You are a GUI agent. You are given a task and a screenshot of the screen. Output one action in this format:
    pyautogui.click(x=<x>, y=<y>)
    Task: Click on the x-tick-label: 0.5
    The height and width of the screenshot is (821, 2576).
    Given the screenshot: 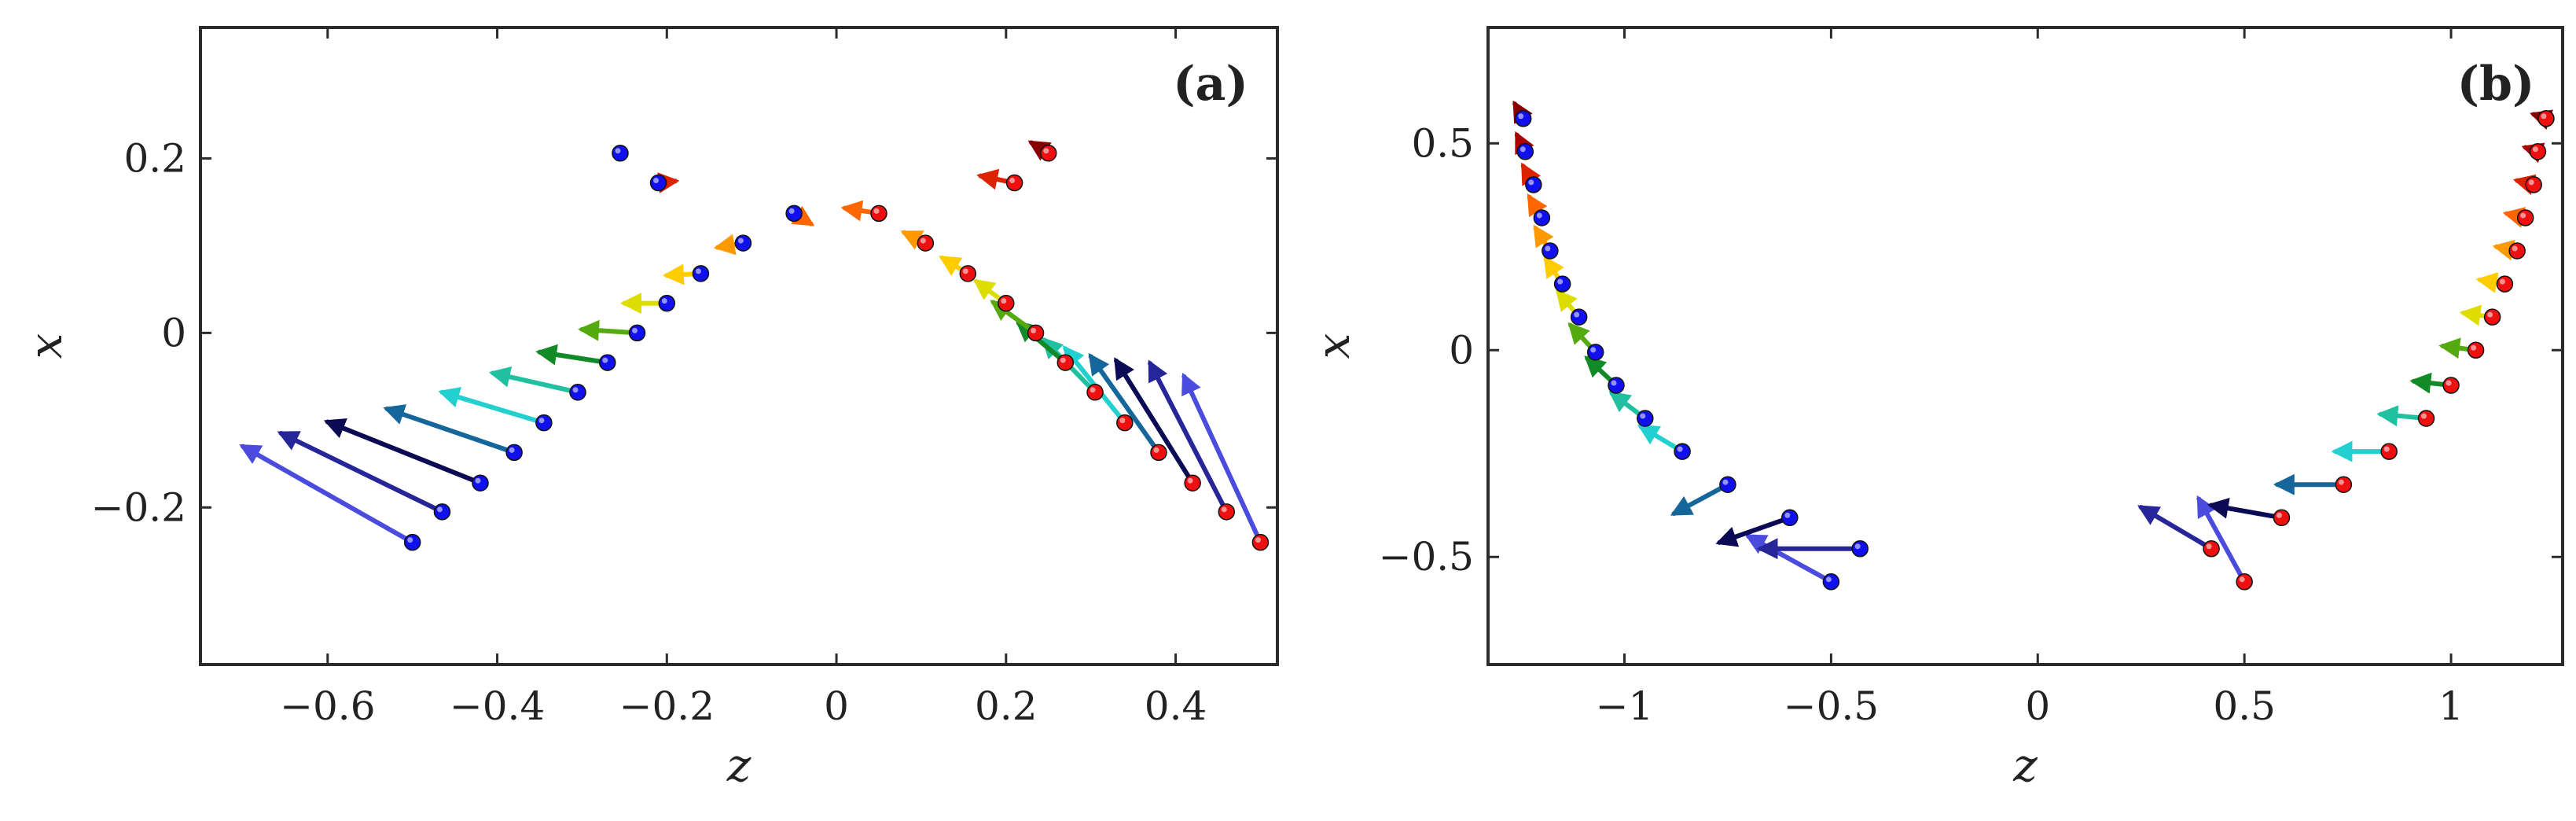 What is the action you would take?
    pyautogui.click(x=2244, y=706)
    